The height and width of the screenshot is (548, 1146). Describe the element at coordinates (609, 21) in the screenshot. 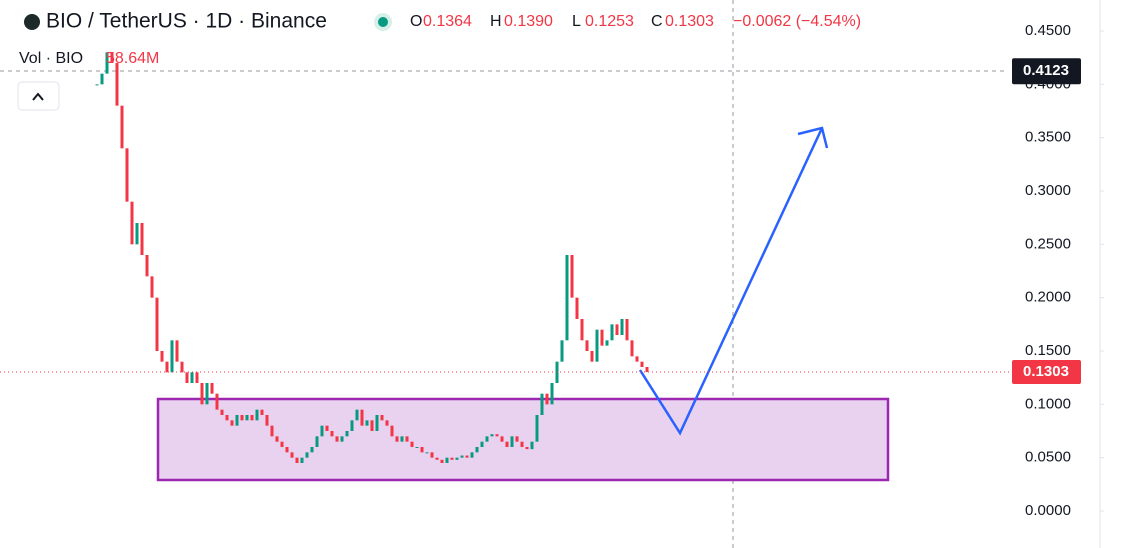

I see `ohlc-value: 0.1253` at that location.